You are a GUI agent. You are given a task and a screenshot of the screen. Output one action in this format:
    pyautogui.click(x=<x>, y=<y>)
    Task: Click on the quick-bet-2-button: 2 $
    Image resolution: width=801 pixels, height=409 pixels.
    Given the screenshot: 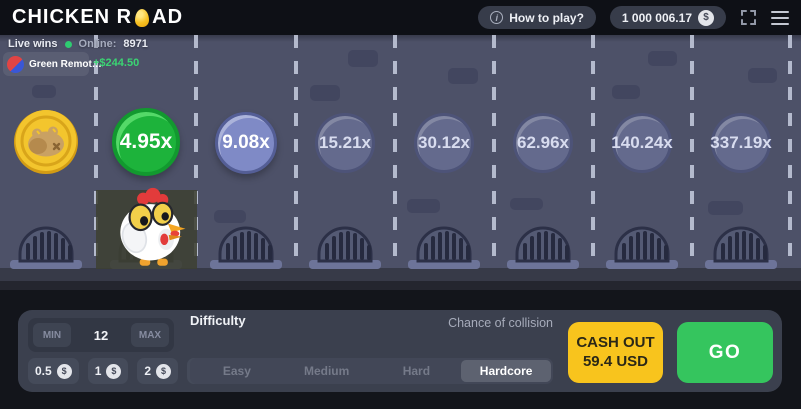 What is the action you would take?
    pyautogui.click(x=158, y=371)
    